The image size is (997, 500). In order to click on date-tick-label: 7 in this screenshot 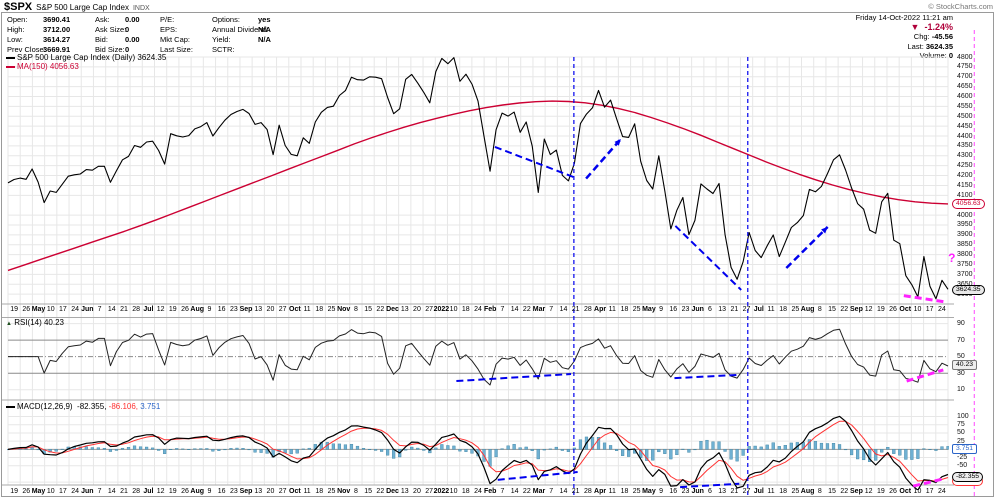, I will do `click(551, 491)`.